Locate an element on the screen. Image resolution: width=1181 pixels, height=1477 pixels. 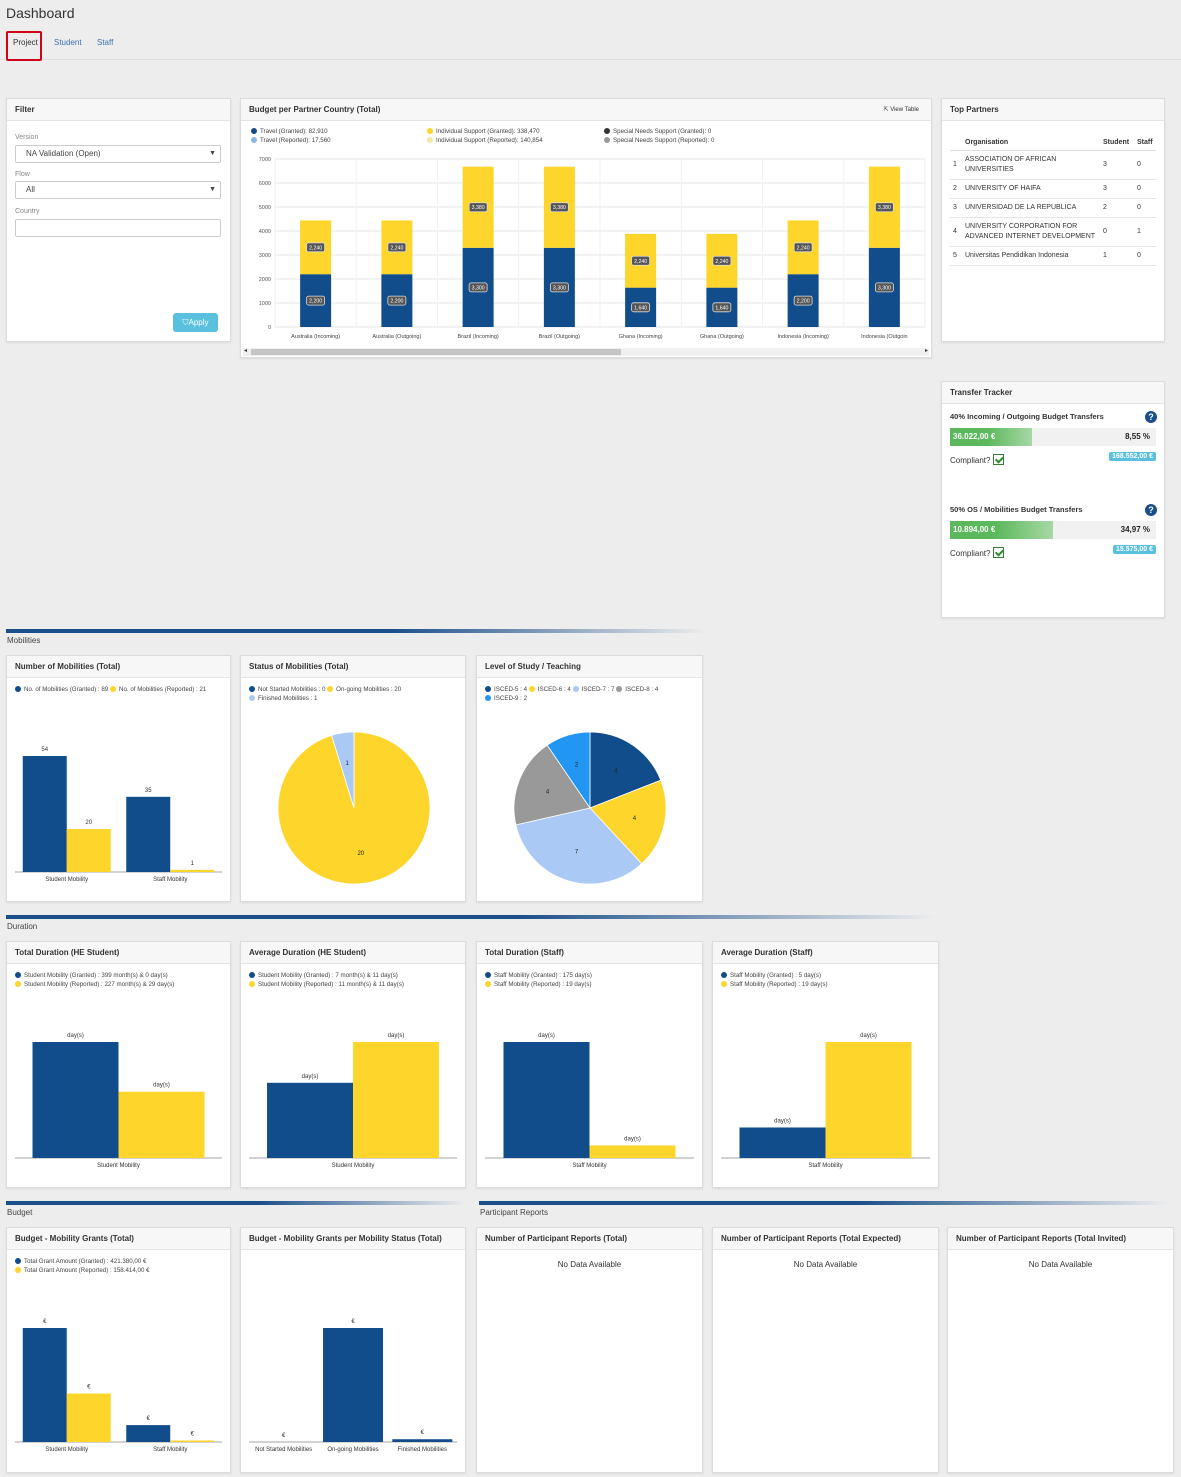
student-cell: 0 is located at coordinates (1117, 232).